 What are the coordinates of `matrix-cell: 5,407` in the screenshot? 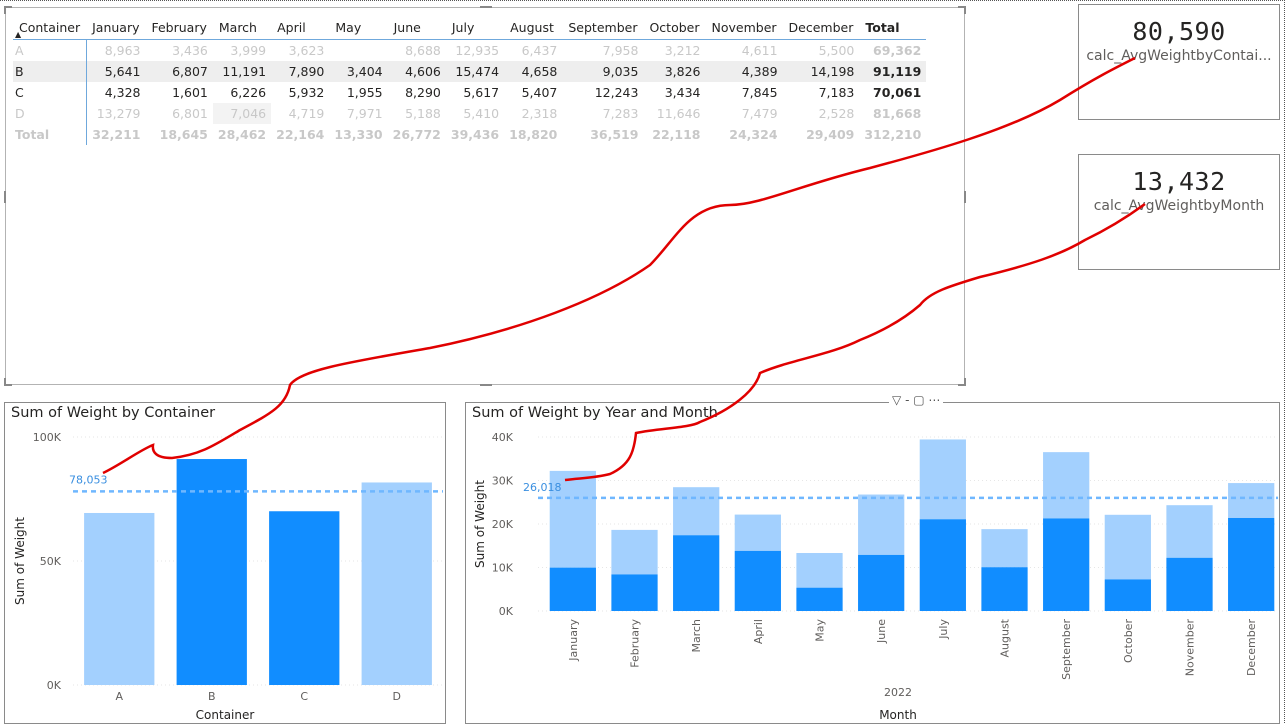 It's located at (539, 92).